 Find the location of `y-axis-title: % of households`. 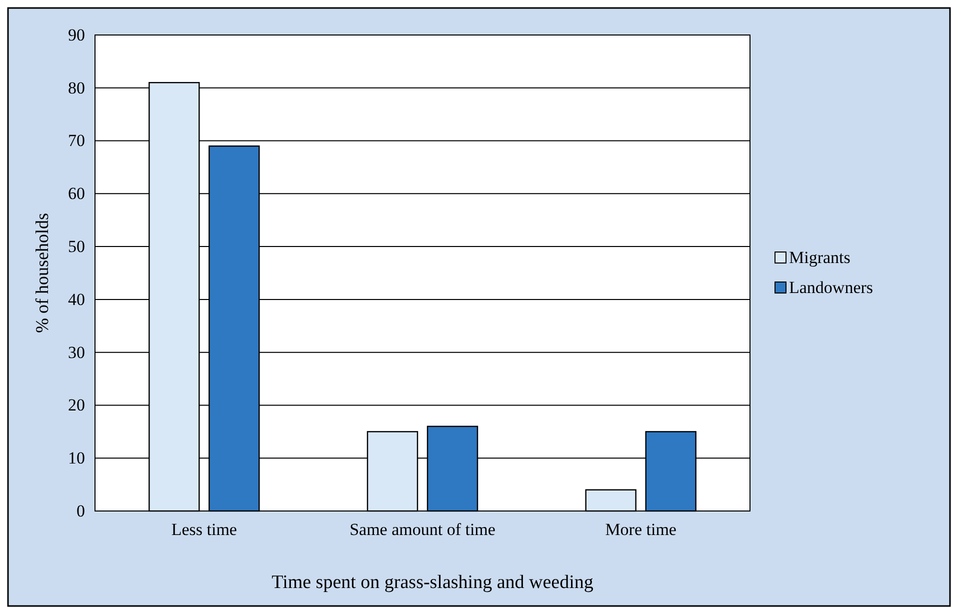

y-axis-title: % of households is located at coordinates (42, 273).